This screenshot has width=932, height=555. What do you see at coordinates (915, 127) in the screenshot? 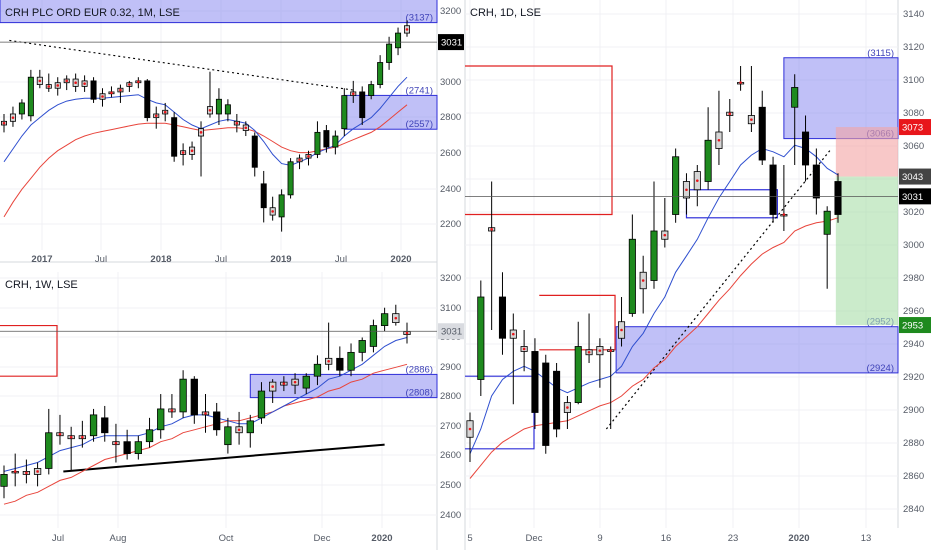
I see `stop-price-tag-bg` at bounding box center [915, 127].